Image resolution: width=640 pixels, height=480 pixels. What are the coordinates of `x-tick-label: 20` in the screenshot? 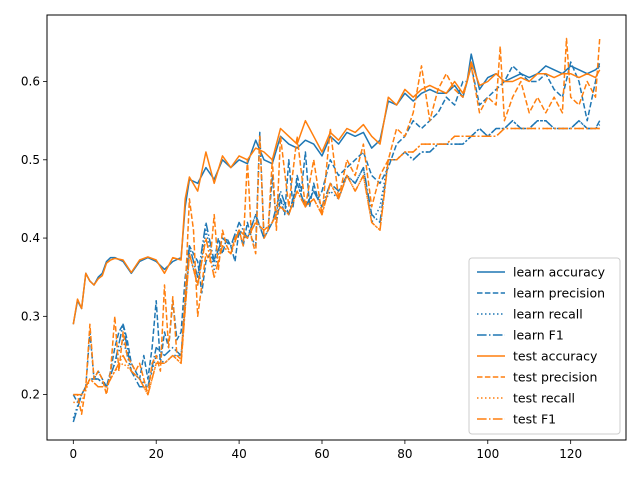 It's located at (156, 454).